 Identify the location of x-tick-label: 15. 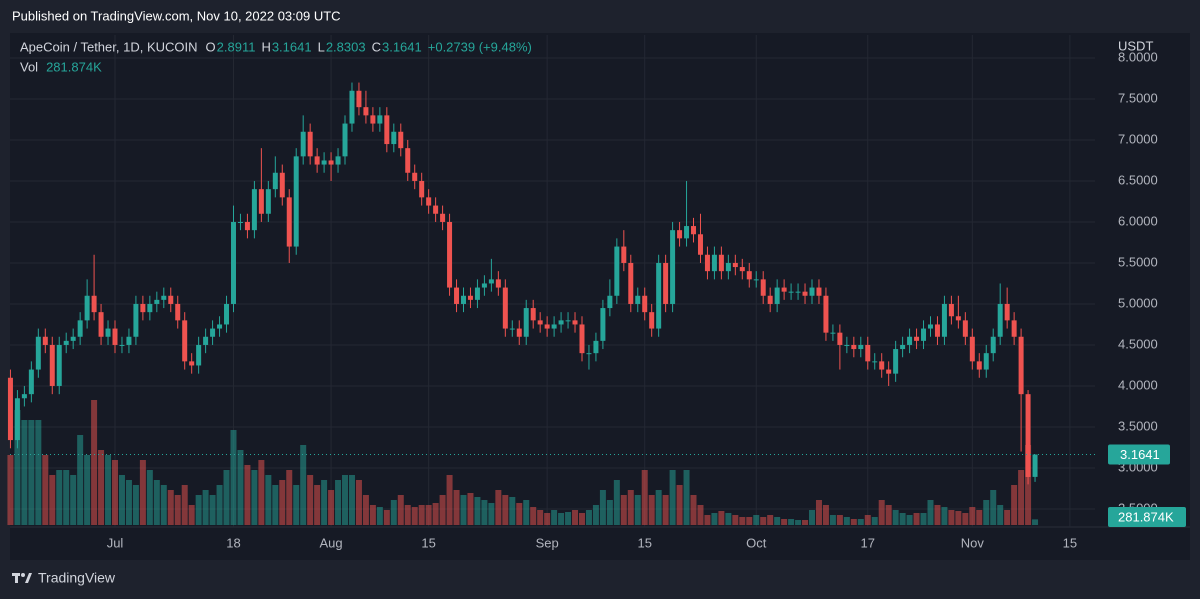
(428, 542).